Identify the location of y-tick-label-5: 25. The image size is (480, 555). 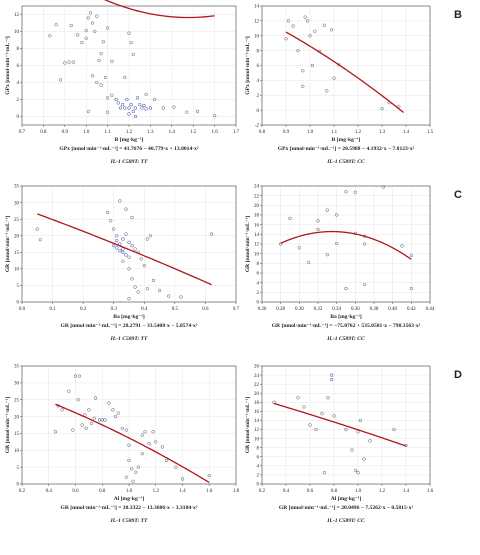
(17, 220).